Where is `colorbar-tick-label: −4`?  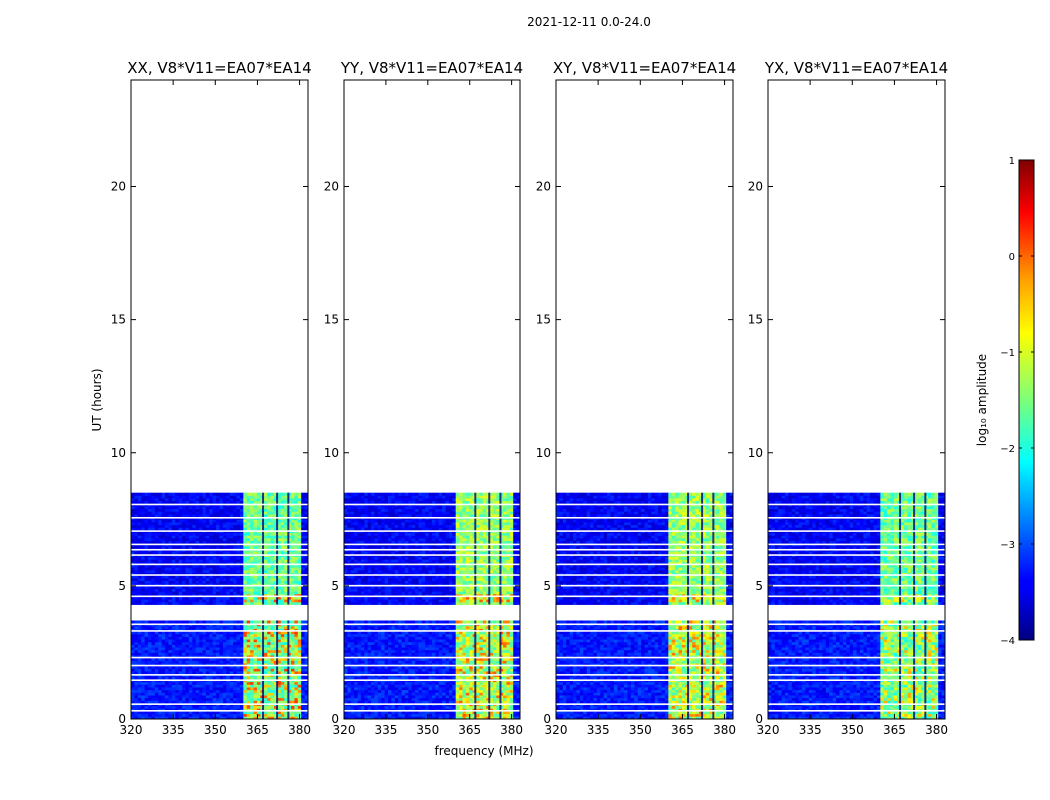
colorbar-tick-label: −4 is located at coordinates (1007, 641).